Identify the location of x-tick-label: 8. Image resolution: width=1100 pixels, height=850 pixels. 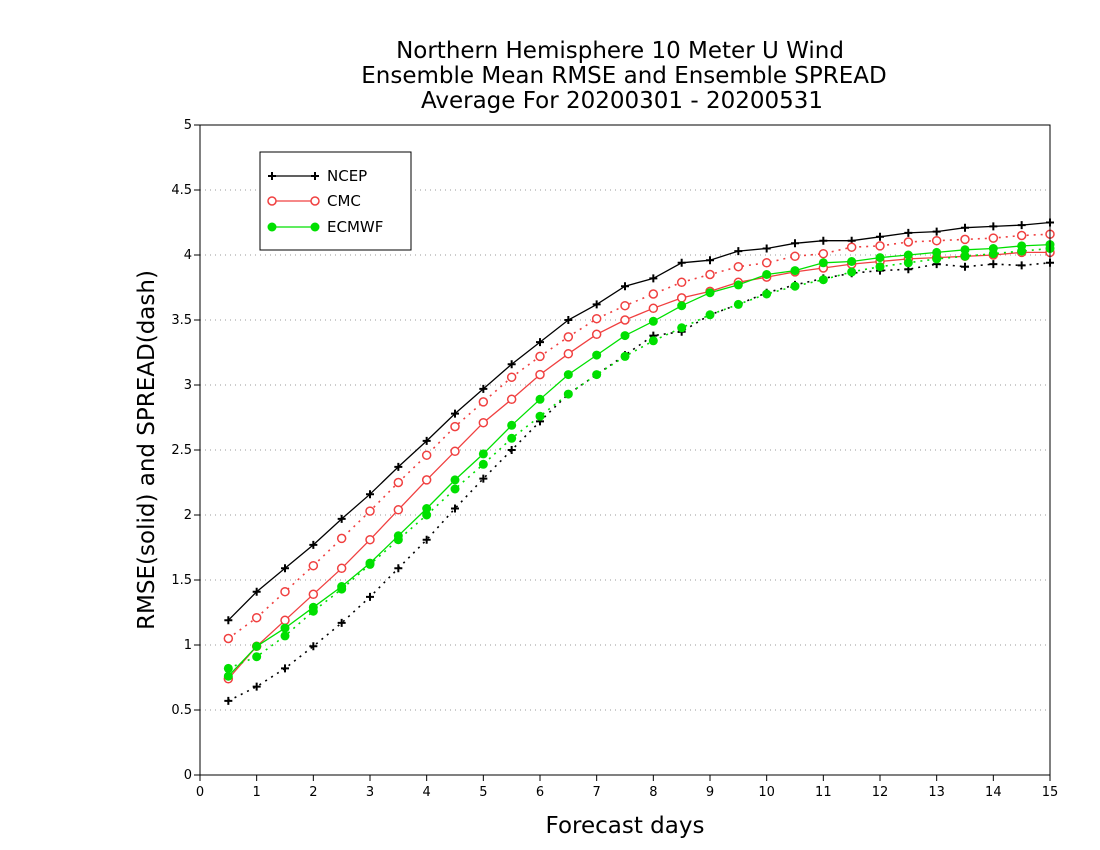
(653, 792).